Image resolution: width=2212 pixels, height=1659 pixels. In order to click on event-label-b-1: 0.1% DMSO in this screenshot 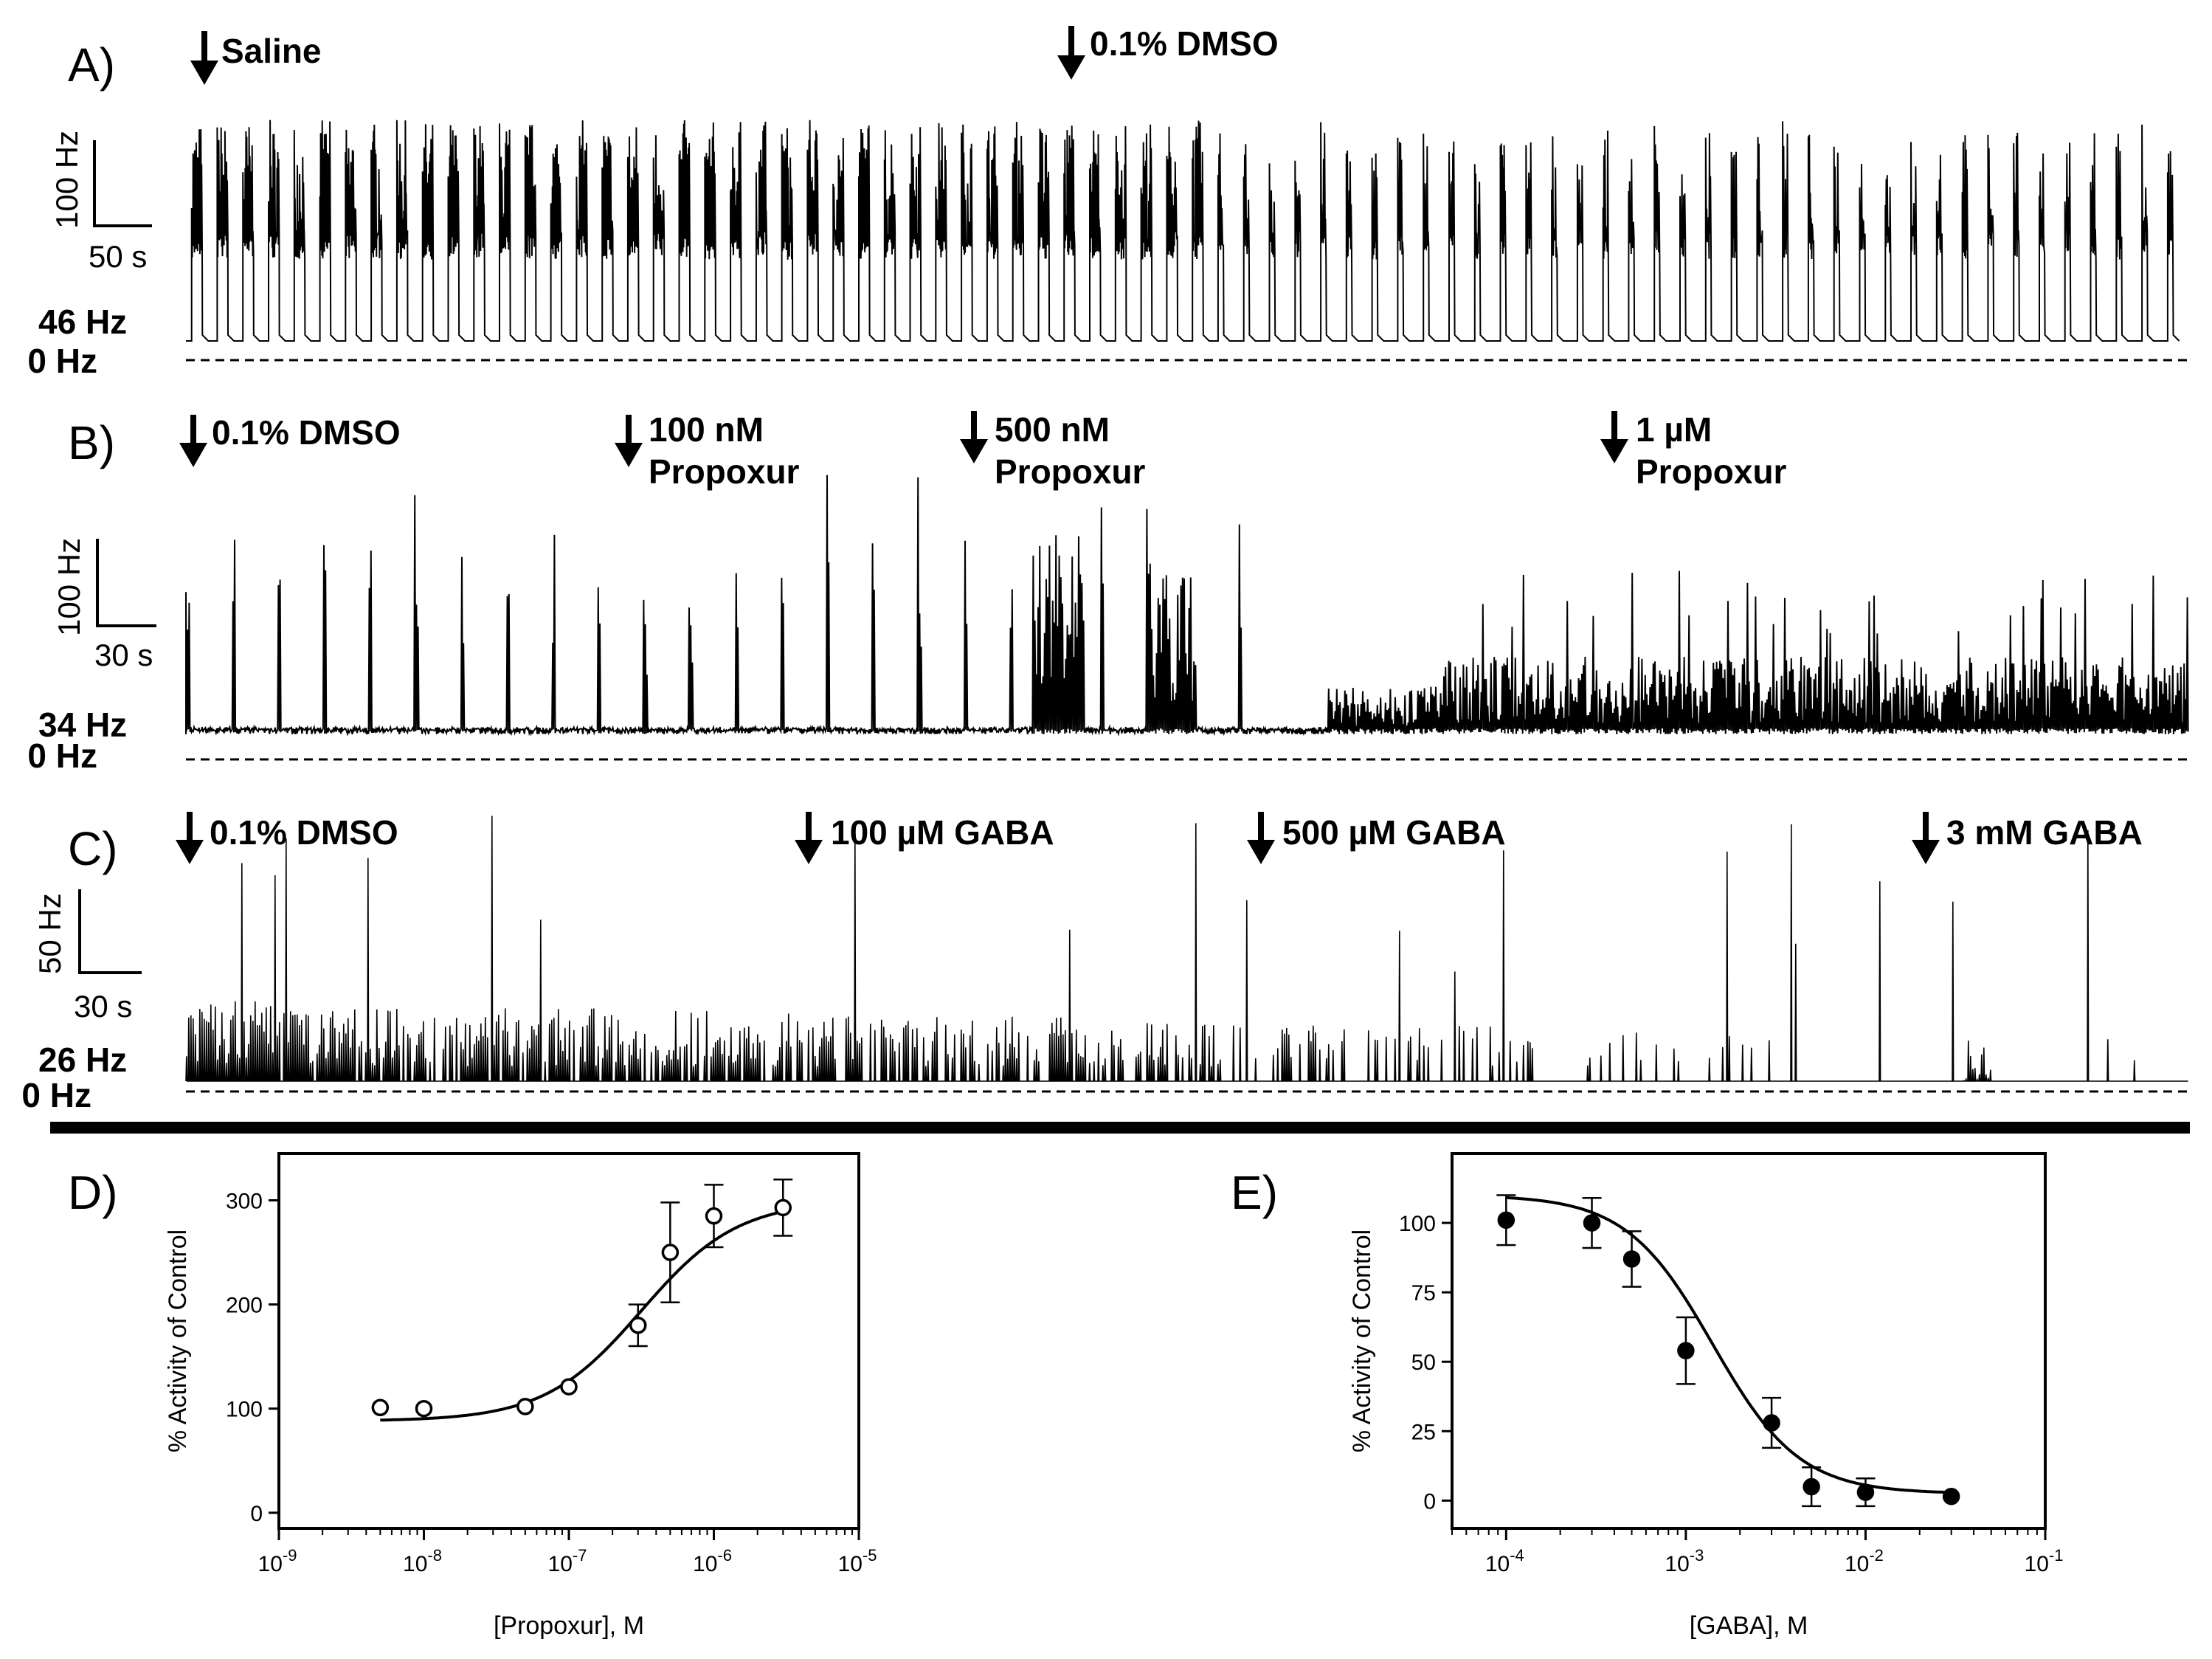, I will do `click(306, 432)`.